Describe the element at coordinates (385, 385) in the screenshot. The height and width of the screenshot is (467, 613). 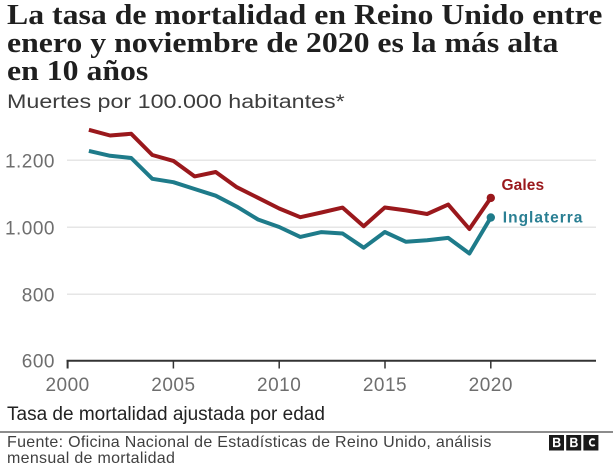
I see `svg-text: 2015` at that location.